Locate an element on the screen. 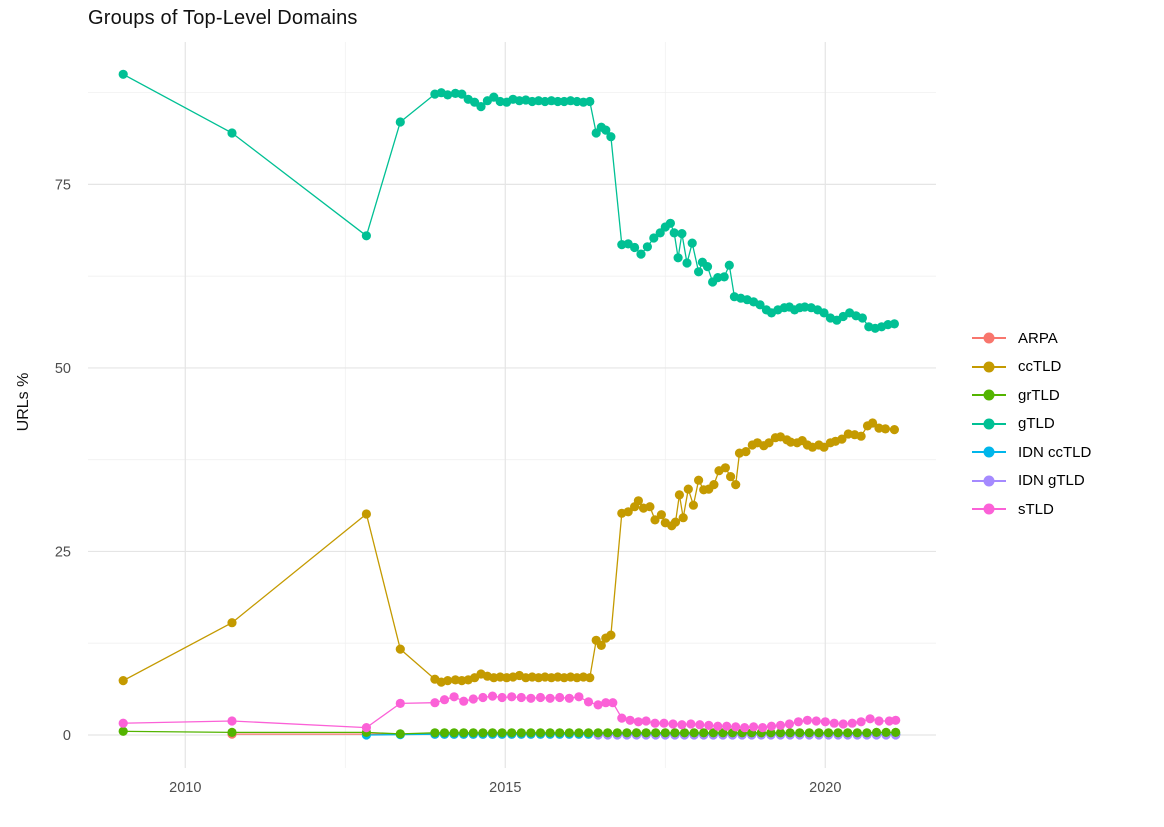 The width and height of the screenshot is (1164, 827). legend-item-grtld: grTLD is located at coordinates (1031, 395).